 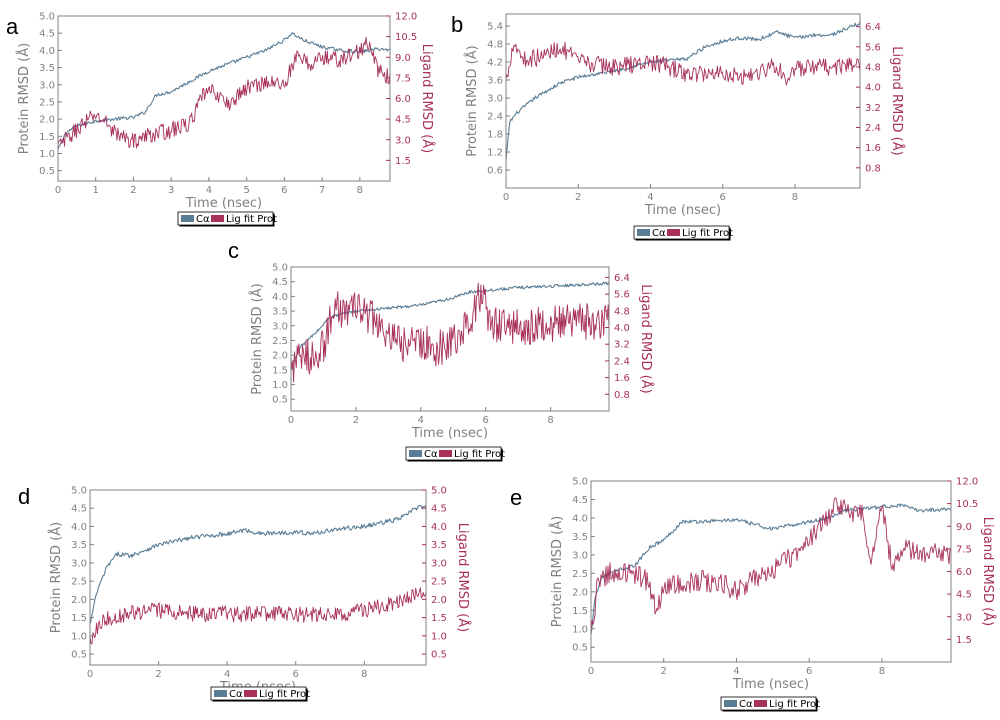 What do you see at coordinates (439, 545) in the screenshot?
I see `y2-tick-label: 3.5` at bounding box center [439, 545].